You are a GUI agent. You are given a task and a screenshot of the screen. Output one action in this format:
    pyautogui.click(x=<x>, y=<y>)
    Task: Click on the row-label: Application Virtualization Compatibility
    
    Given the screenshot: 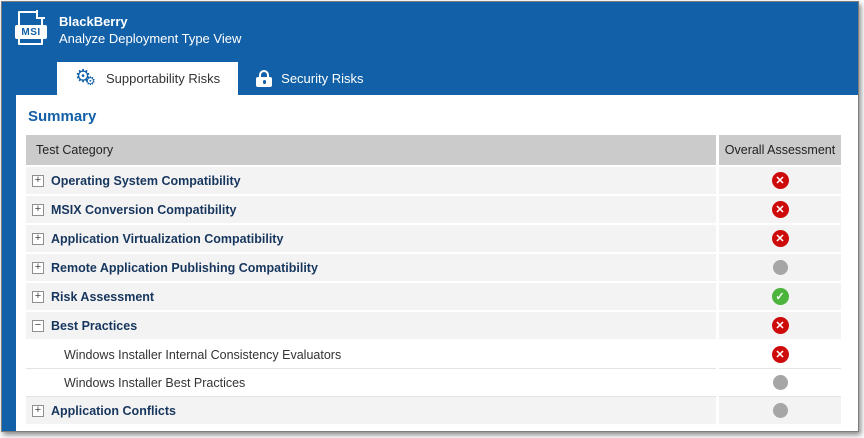 What is the action you would take?
    pyautogui.click(x=167, y=238)
    